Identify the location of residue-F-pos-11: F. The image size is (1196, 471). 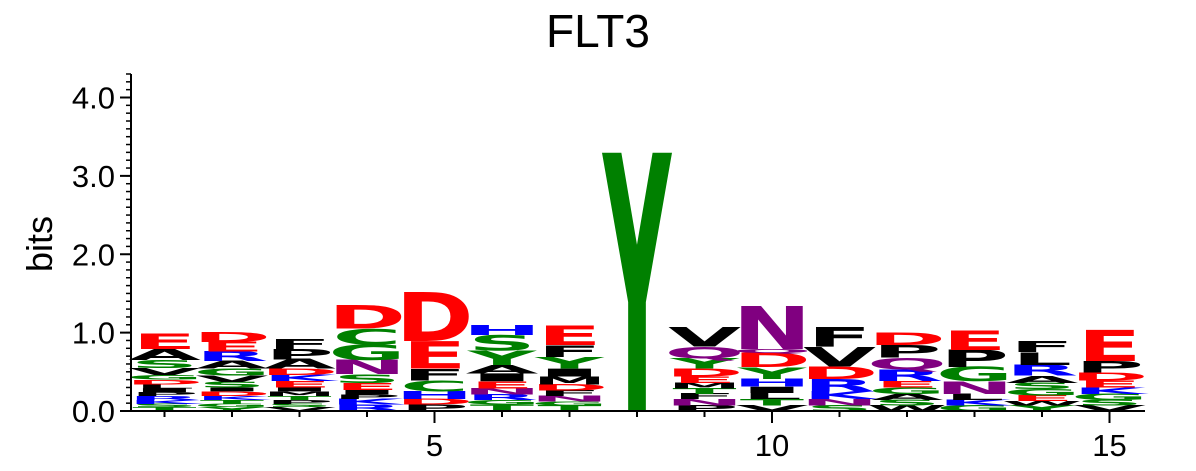
(839, 337).